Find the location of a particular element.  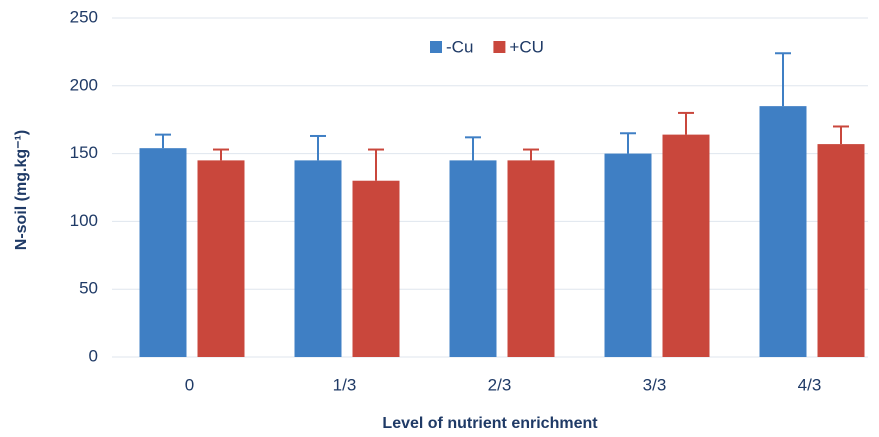

legend-label: +CU is located at coordinates (526, 46).